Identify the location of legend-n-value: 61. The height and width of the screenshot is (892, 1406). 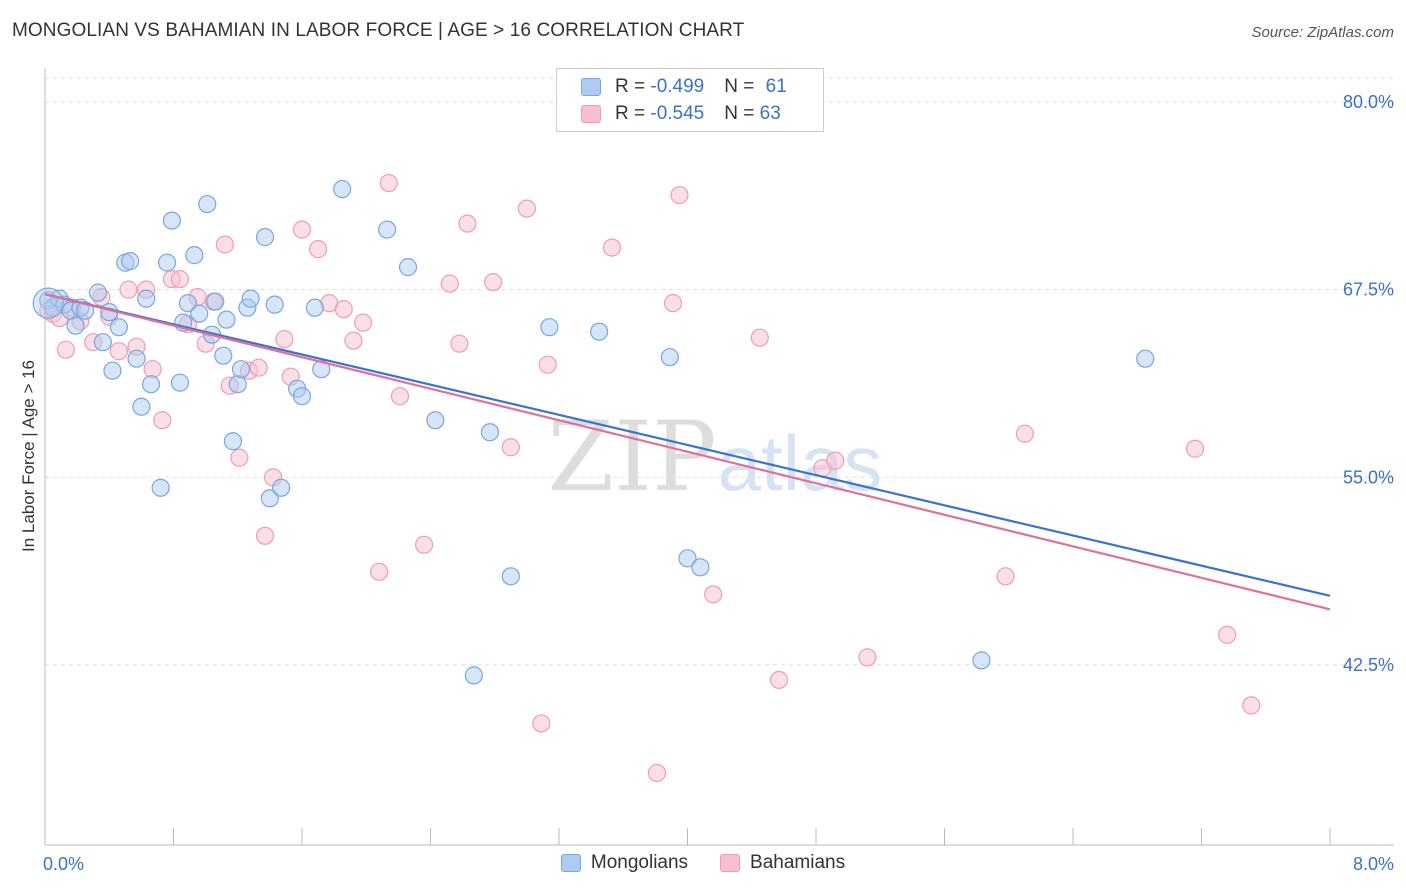
(776, 86).